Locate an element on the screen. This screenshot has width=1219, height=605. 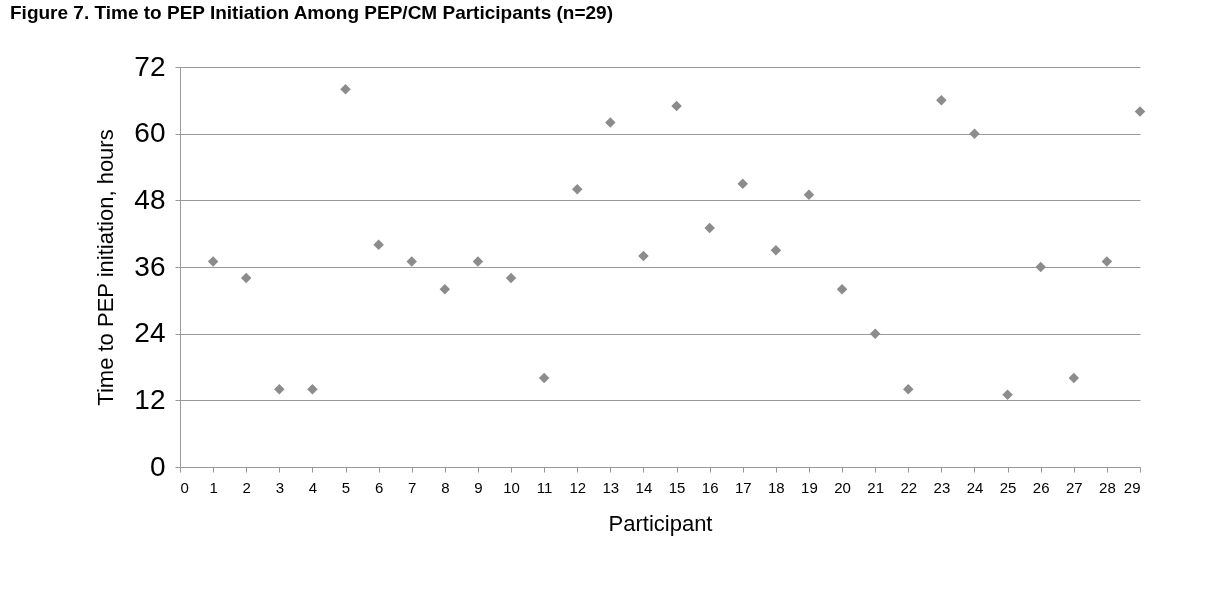
x-tick-label: 13 is located at coordinates (611, 487).